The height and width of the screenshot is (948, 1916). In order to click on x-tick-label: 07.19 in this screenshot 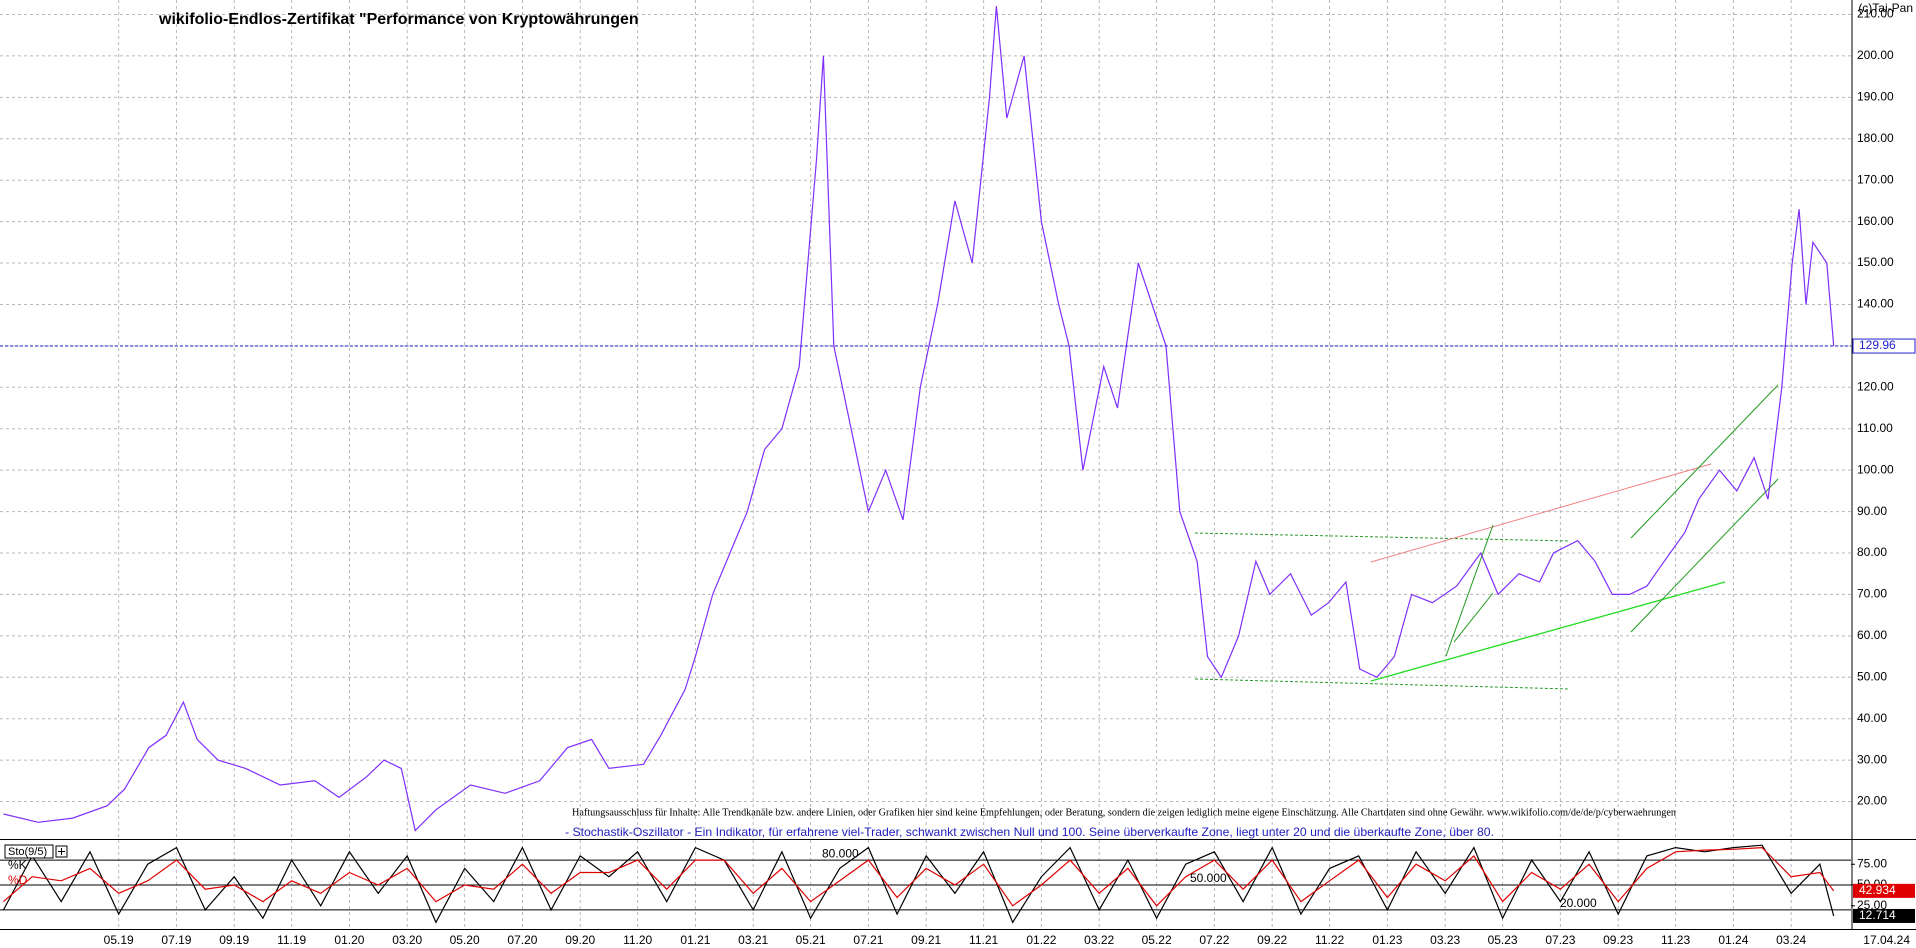, I will do `click(176, 940)`.